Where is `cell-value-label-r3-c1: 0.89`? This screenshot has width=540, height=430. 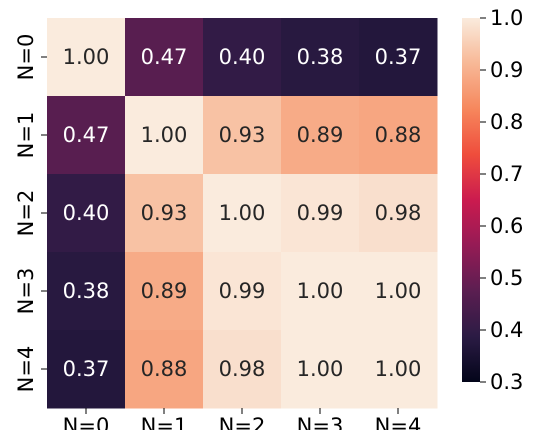
cell-value-label-r3-c1: 0.89 is located at coordinates (164, 291).